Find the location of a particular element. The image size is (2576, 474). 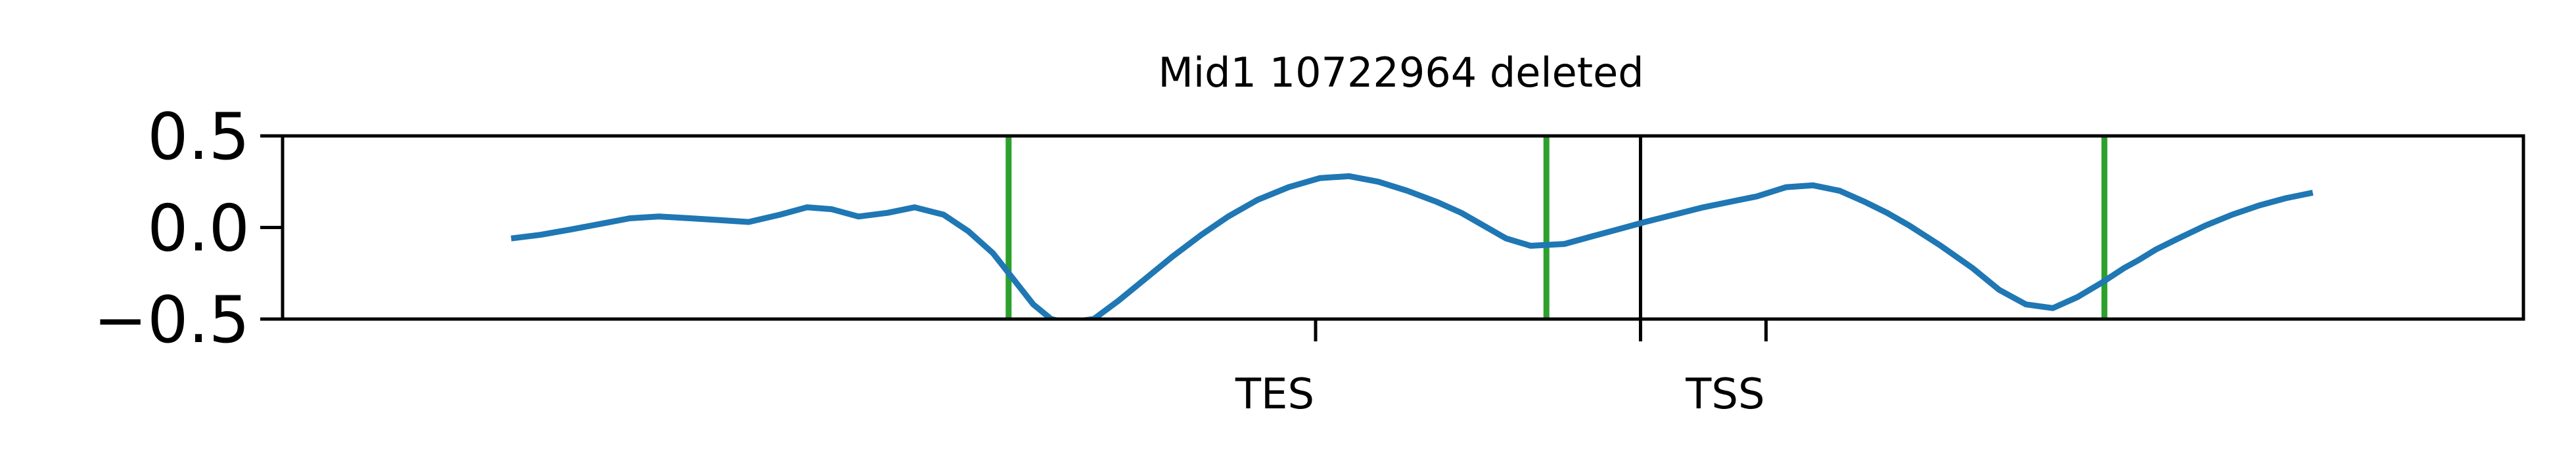

xtick-label-2: TSS is located at coordinates (1725, 394).